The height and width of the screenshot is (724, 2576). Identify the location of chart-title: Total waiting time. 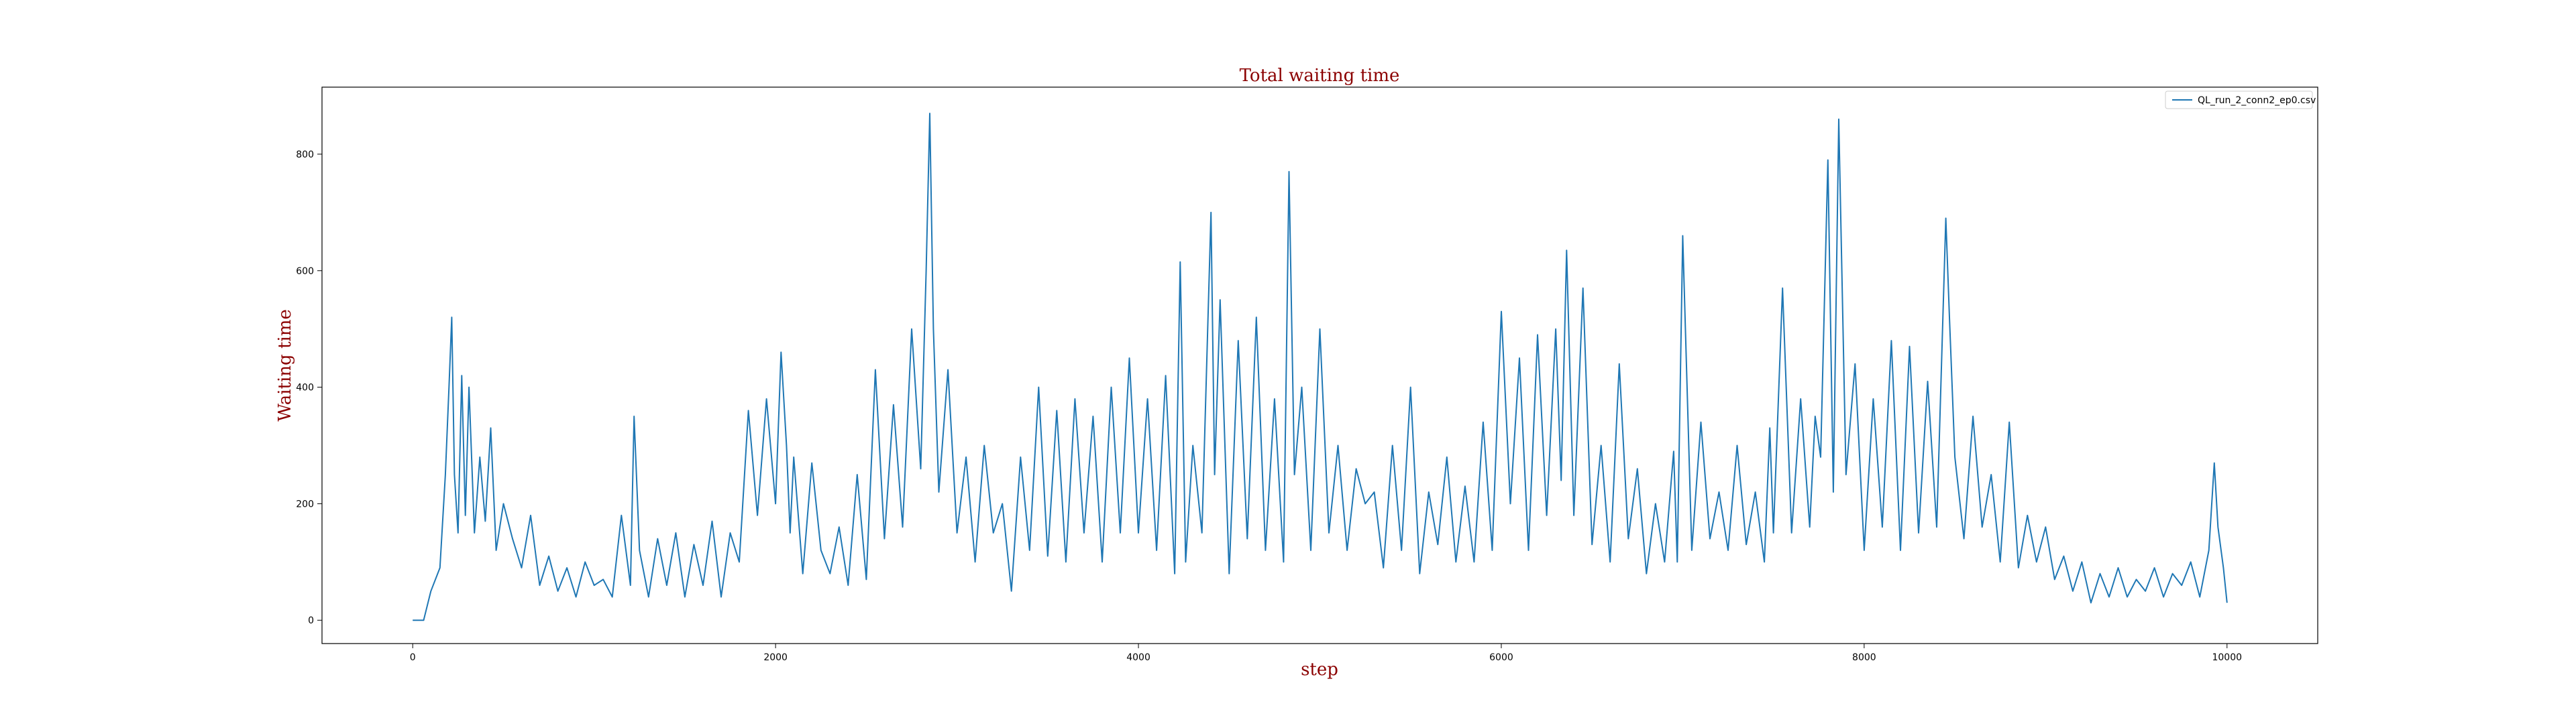
(1320, 76).